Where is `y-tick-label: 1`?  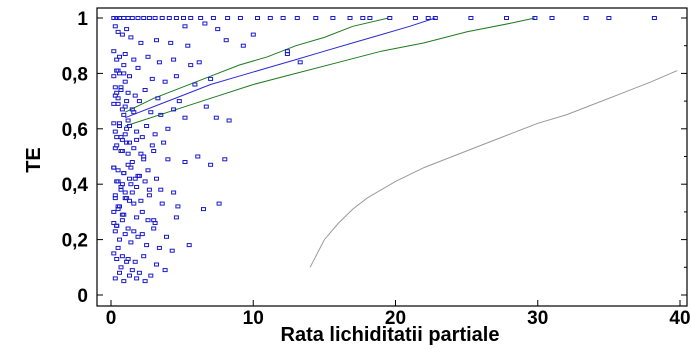
y-tick-label: 1 is located at coordinates (82, 19).